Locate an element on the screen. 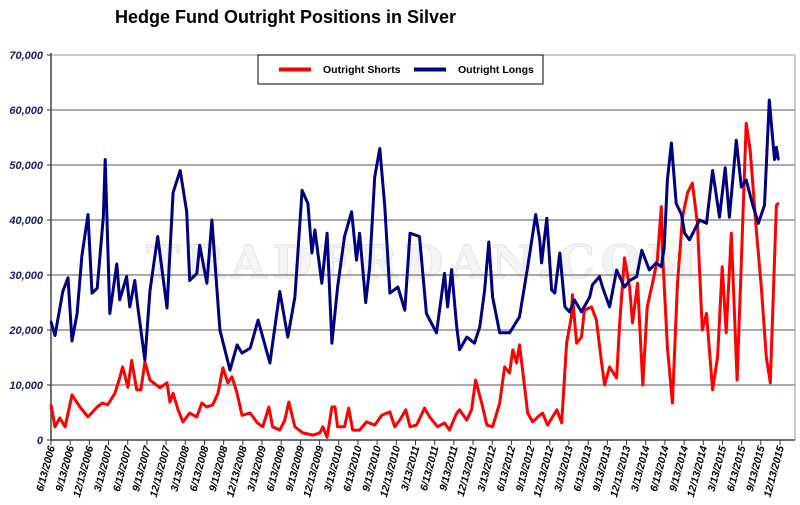  legend-label-shorts: Outright Shorts is located at coordinates (362, 70).